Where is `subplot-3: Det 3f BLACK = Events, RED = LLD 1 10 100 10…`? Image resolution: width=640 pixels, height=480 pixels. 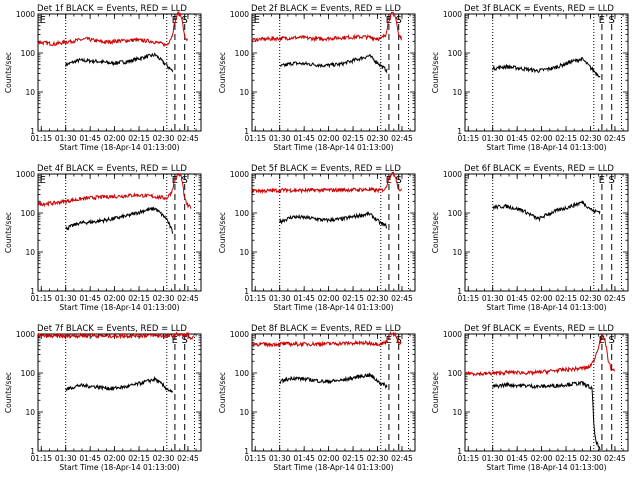 subplot-3: Det 3f BLACK = Events, RED = LLD 1 10 100 10… is located at coordinates (530, 78).